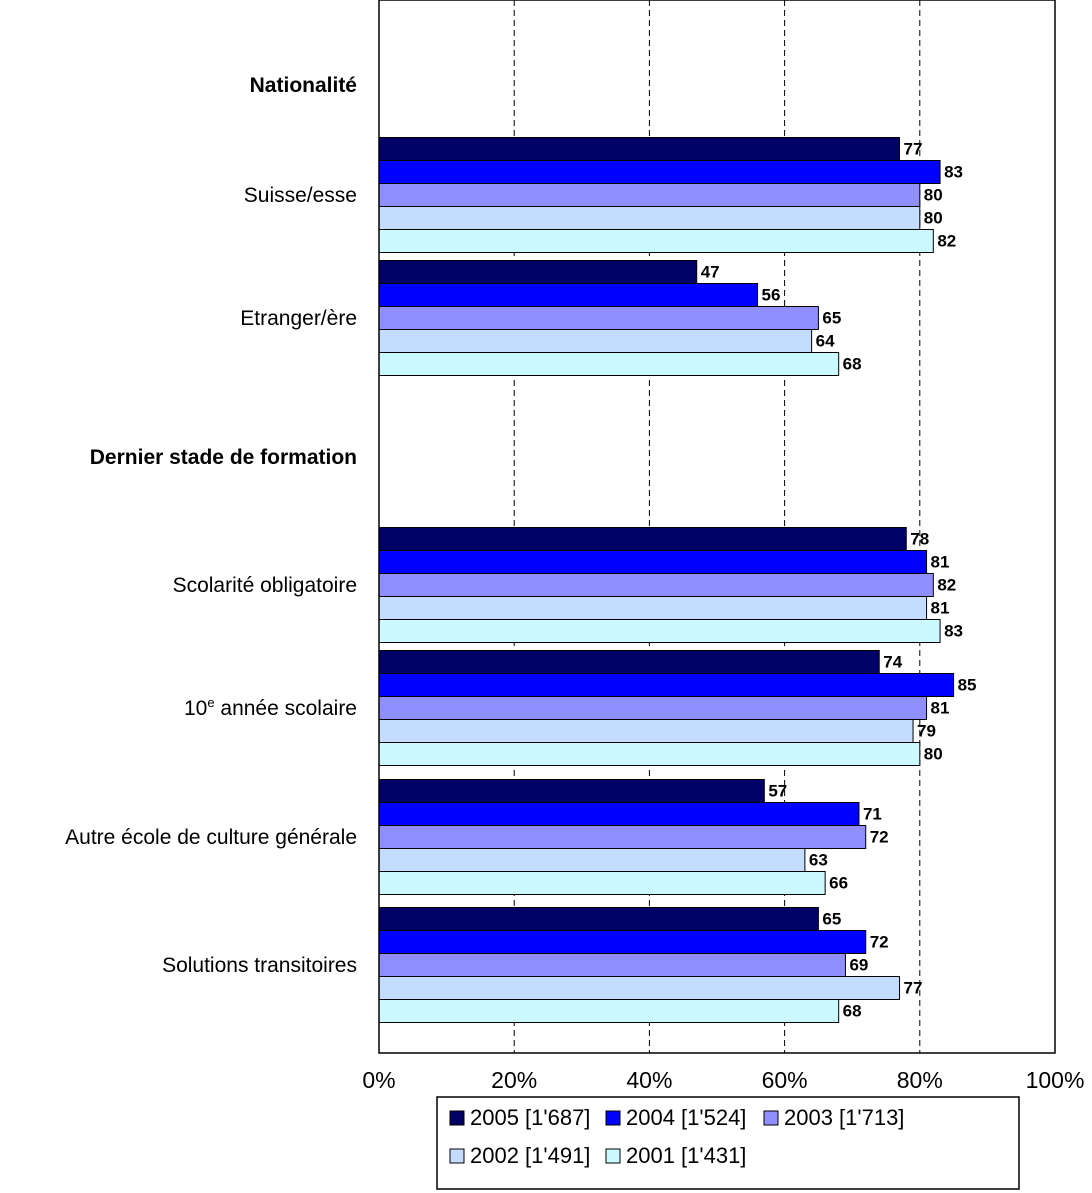 The image size is (1092, 1193). I want to click on category-label: Etranger/ère, so click(298, 318).